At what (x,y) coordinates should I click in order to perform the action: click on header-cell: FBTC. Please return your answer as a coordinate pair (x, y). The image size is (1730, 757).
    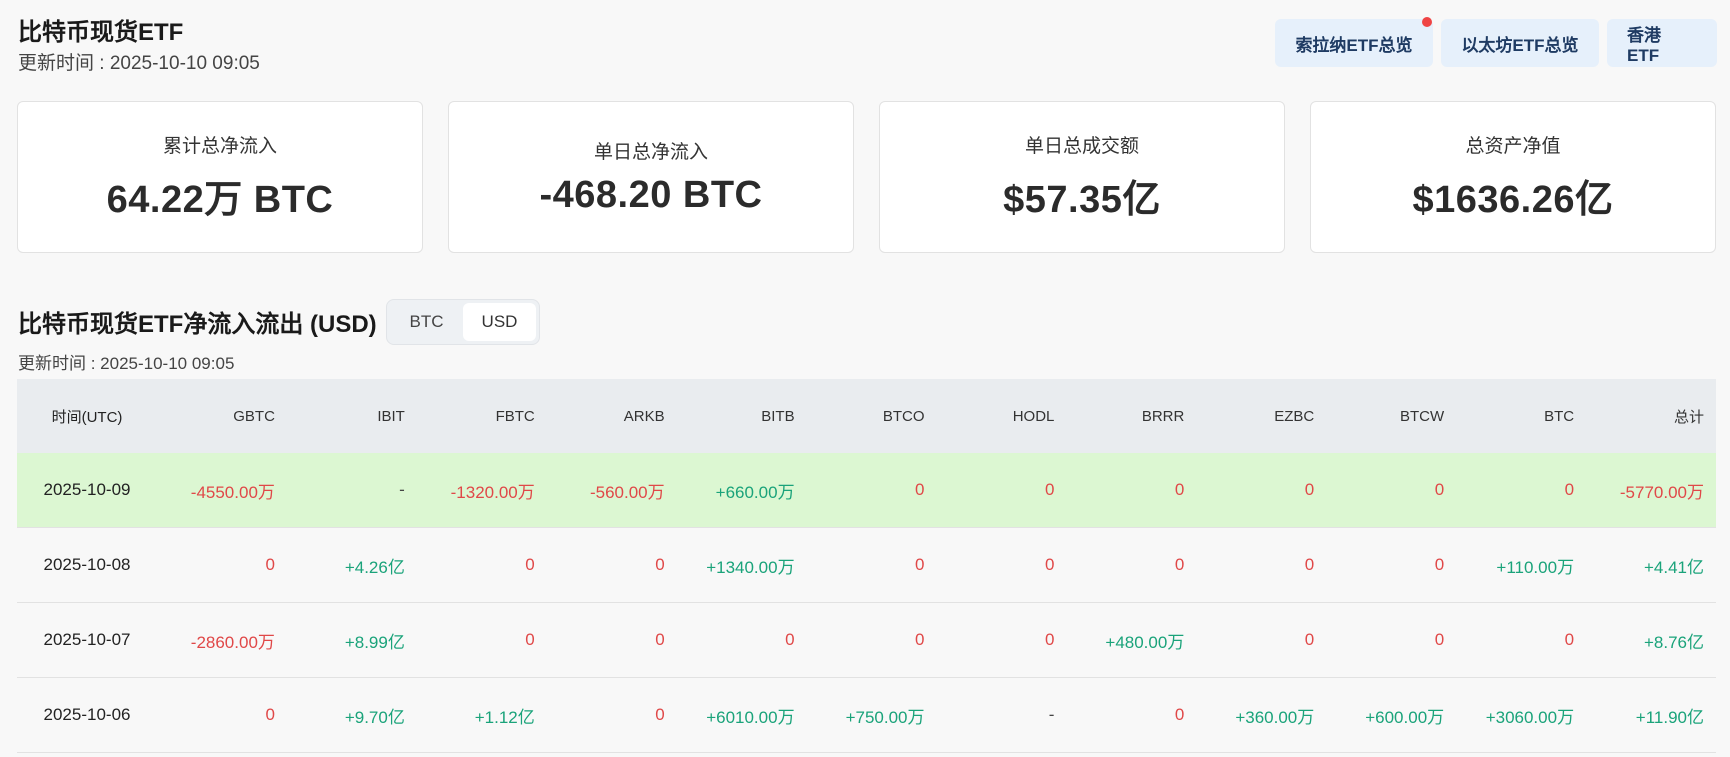
    Looking at the image, I should click on (515, 416).